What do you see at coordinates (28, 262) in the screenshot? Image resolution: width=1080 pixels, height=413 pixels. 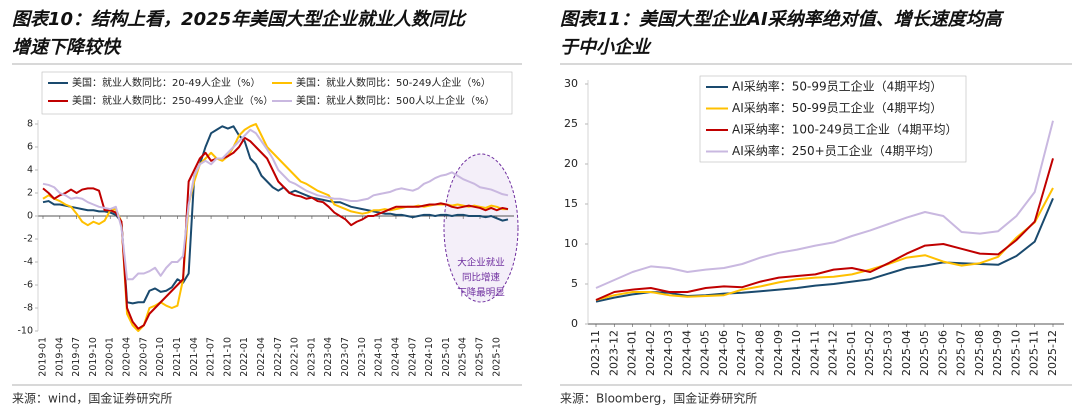 I see `y-tick-label: -4` at bounding box center [28, 262].